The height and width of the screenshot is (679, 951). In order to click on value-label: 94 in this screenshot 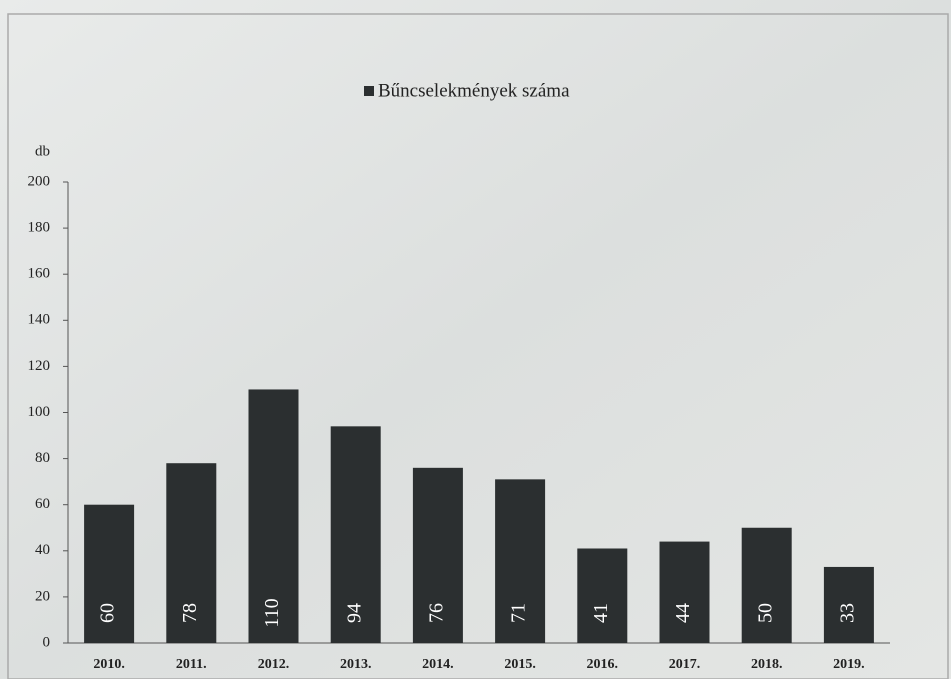, I will do `click(354, 613)`.